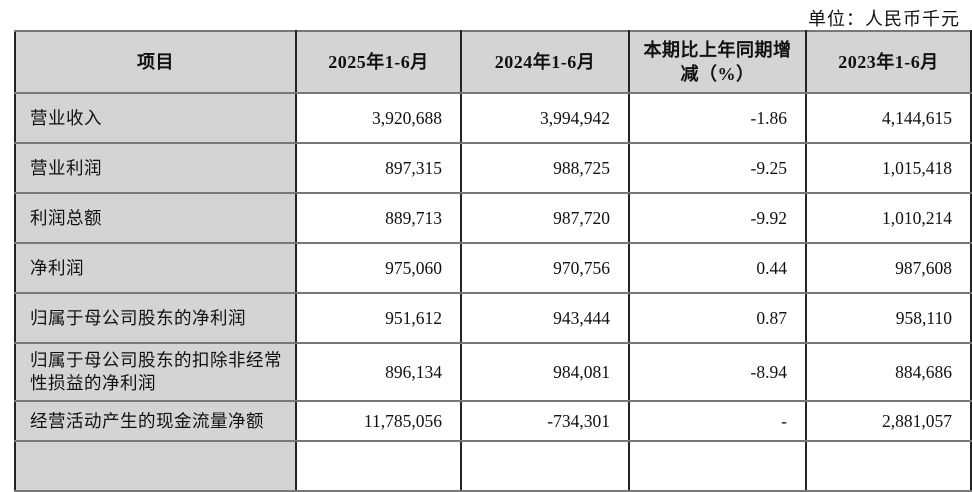 The width and height of the screenshot is (972, 492). I want to click on header-item: 项目, so click(155, 62).